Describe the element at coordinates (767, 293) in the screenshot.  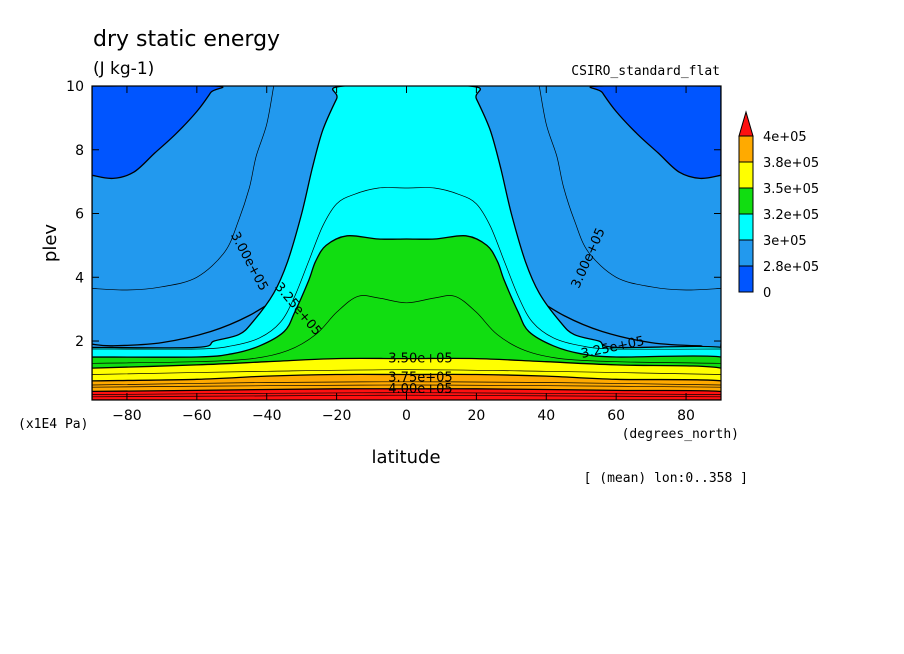
I see `legend-label: 0` at that location.